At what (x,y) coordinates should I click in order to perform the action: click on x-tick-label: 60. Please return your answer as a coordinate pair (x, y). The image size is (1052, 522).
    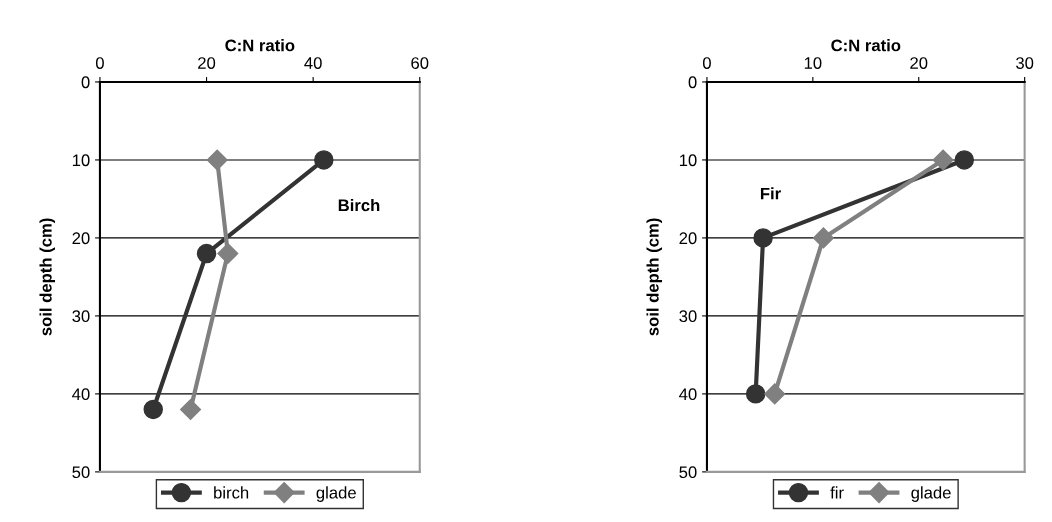
    Looking at the image, I should click on (420, 63).